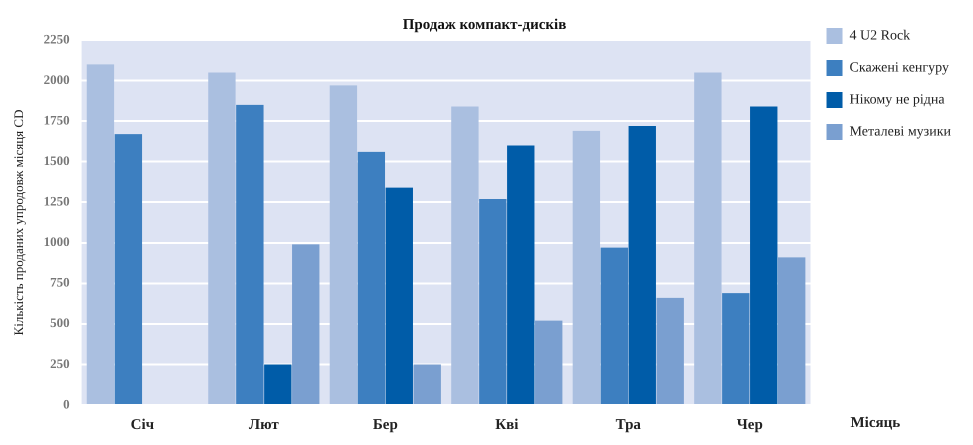  I want to click on y-tick-label: 2000, so click(57, 79).